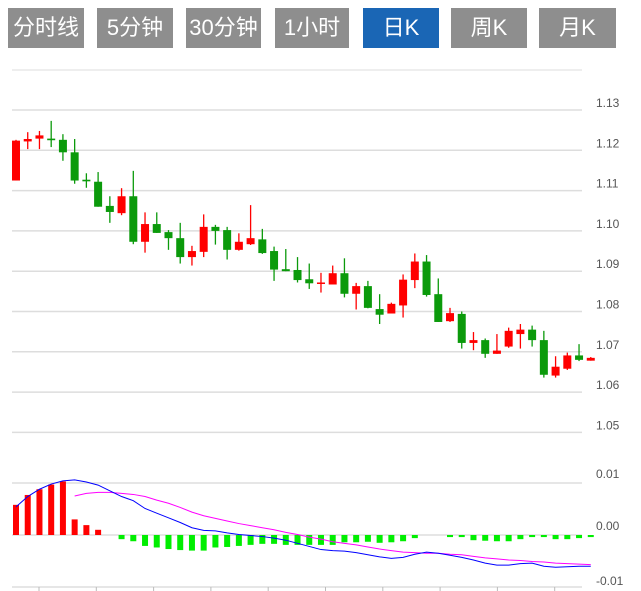  What do you see at coordinates (608, 264) in the screenshot?
I see `price-axis-label: 1.09` at bounding box center [608, 264].